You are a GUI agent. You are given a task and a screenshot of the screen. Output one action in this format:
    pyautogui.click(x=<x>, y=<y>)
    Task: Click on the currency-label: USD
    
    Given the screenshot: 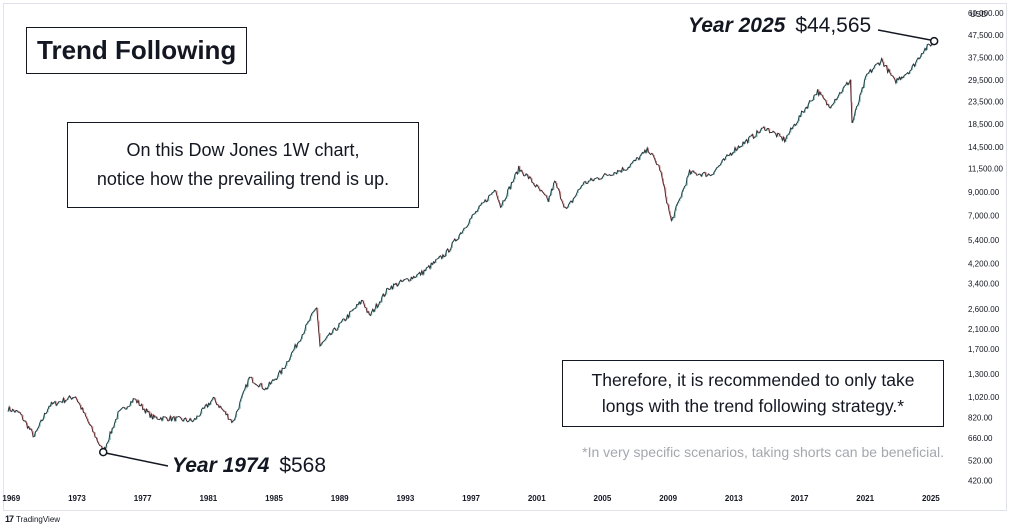 What is the action you would take?
    pyautogui.click(x=978, y=14)
    